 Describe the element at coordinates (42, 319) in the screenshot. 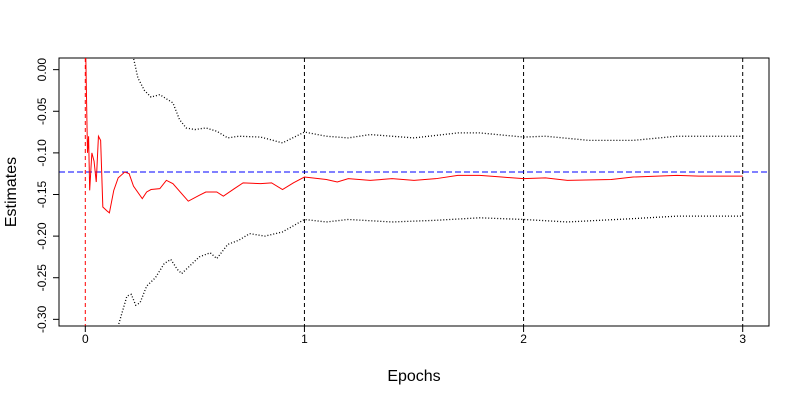

I see `y-tick-label: -0.30` at that location.